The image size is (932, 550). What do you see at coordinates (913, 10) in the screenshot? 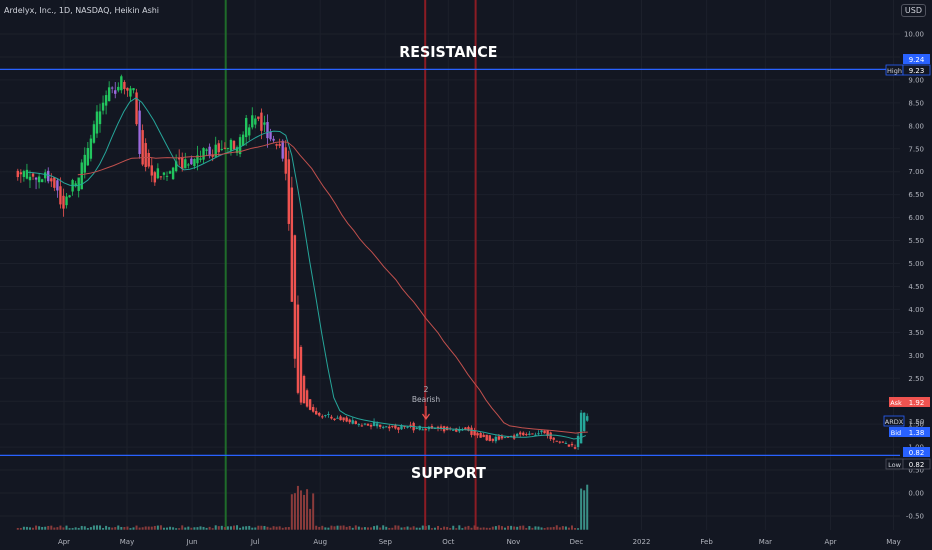
I see `currency-selector: USD` at bounding box center [913, 10].